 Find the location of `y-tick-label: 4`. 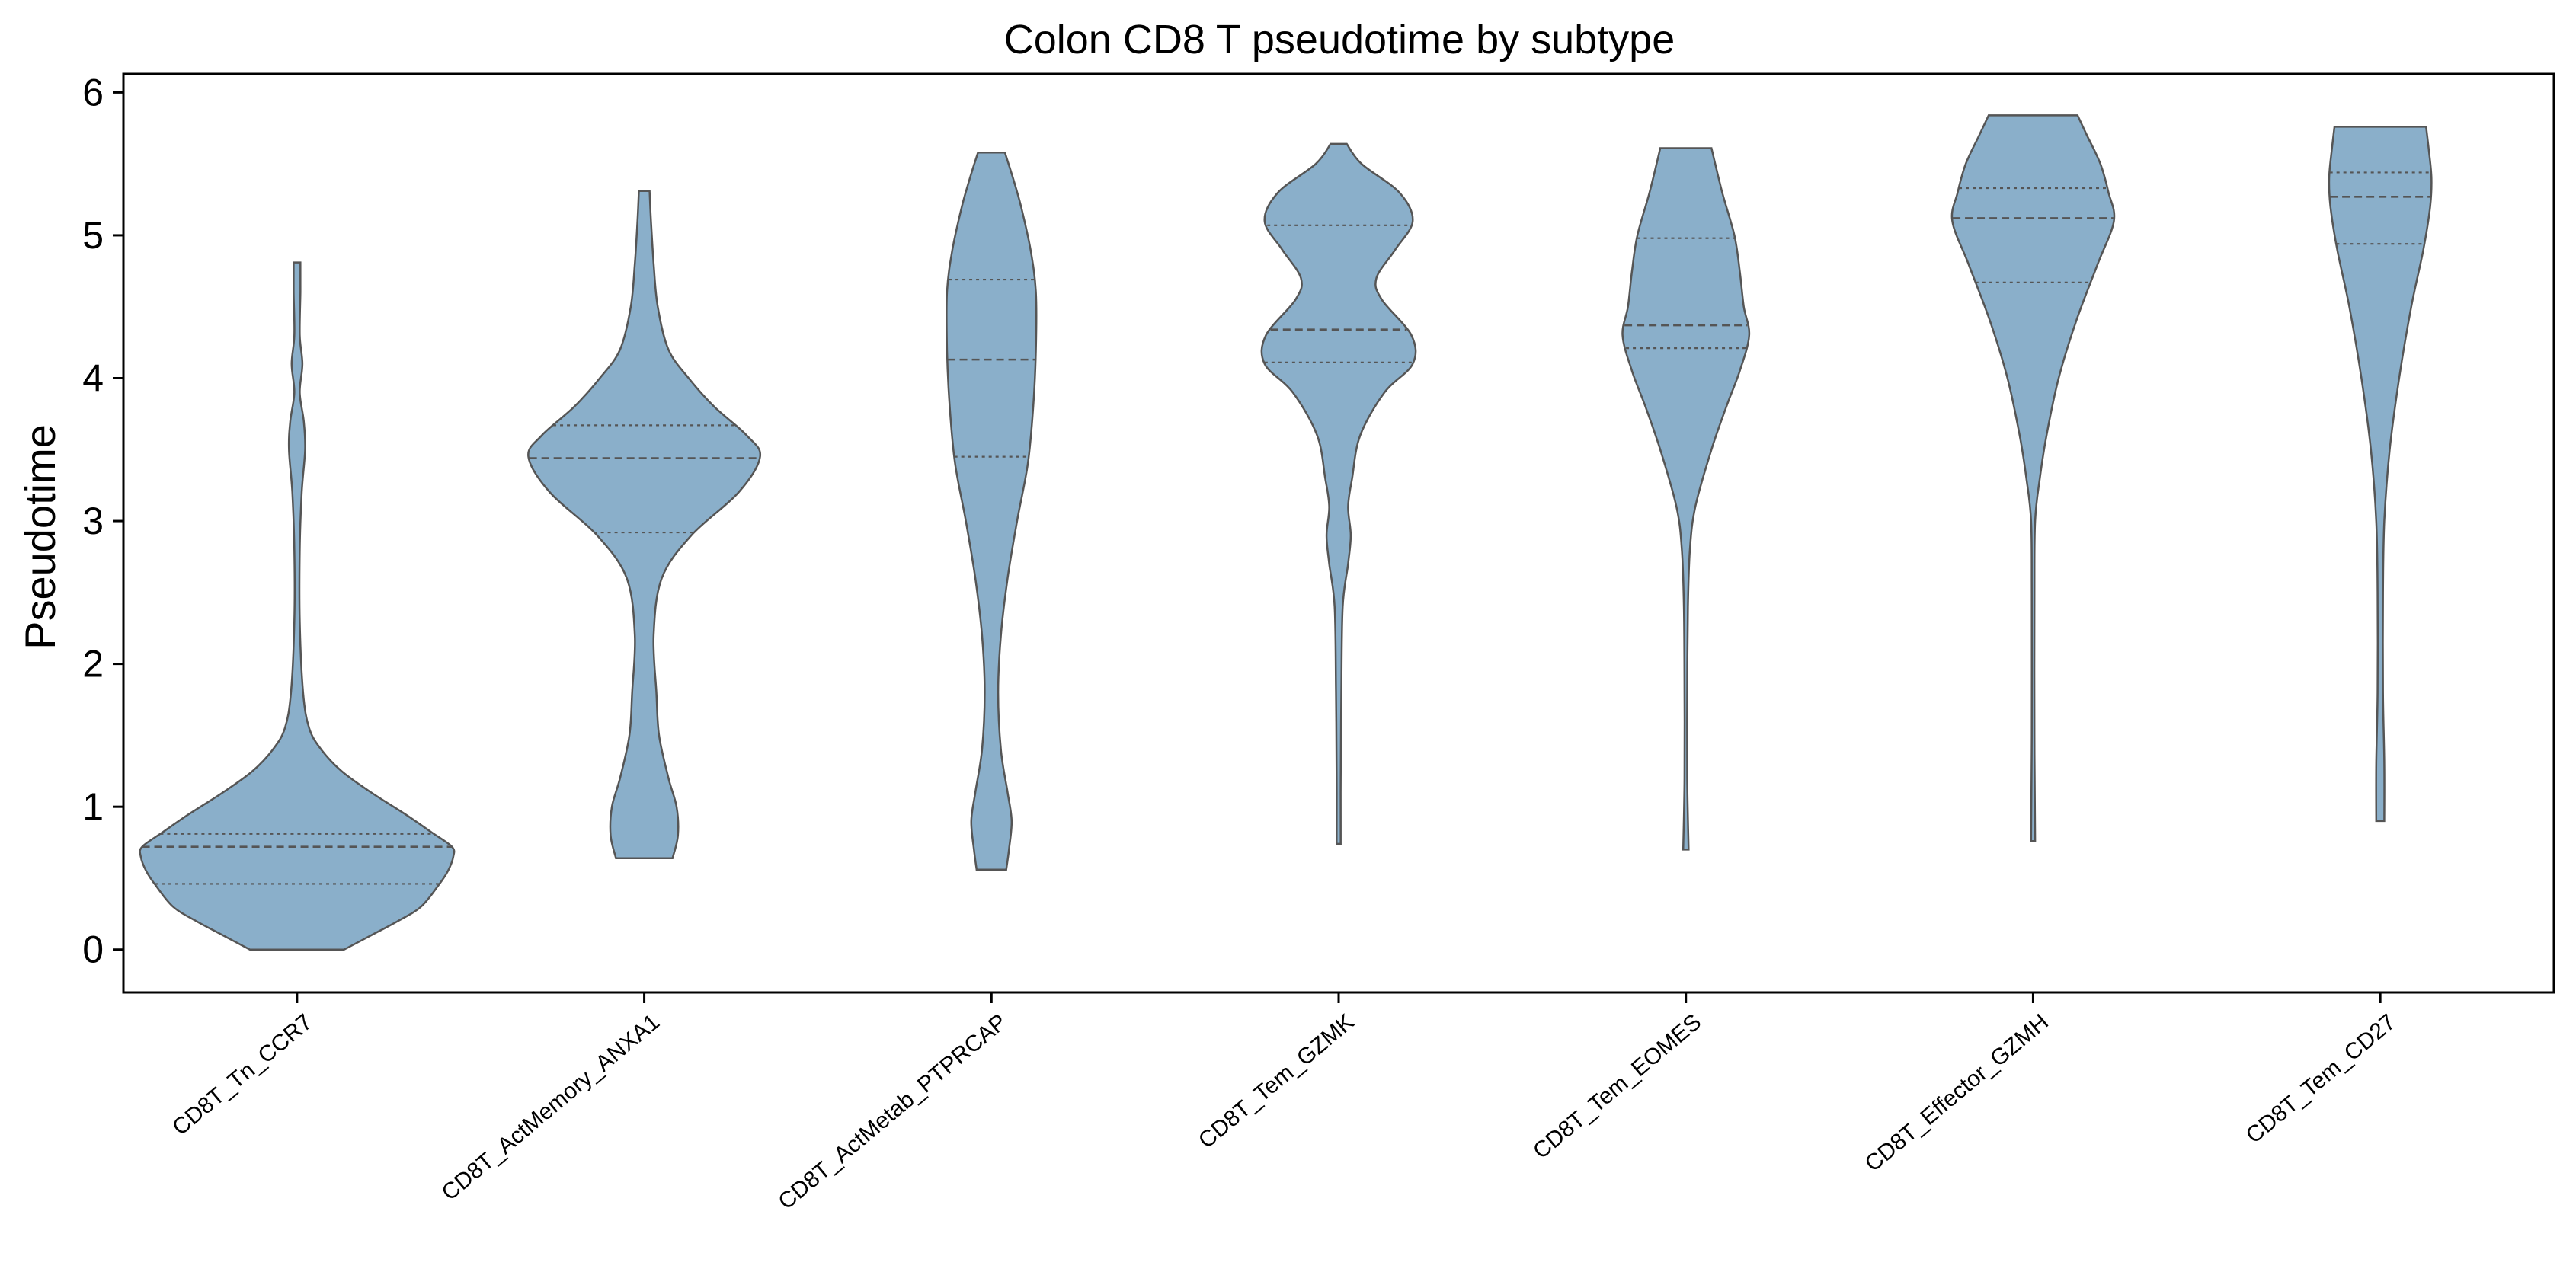

y-tick-label: 4 is located at coordinates (93, 377).